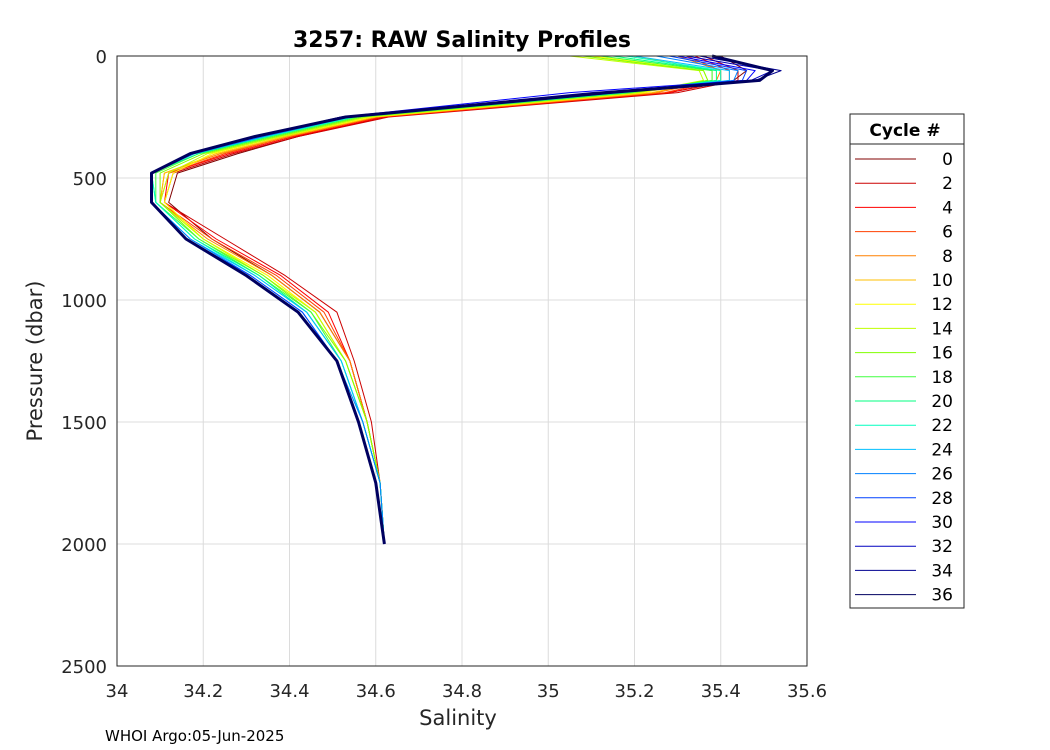 This screenshot has width=1050, height=750. Describe the element at coordinates (942, 305) in the screenshot. I see `legend-label-cycle-12: 12` at that location.